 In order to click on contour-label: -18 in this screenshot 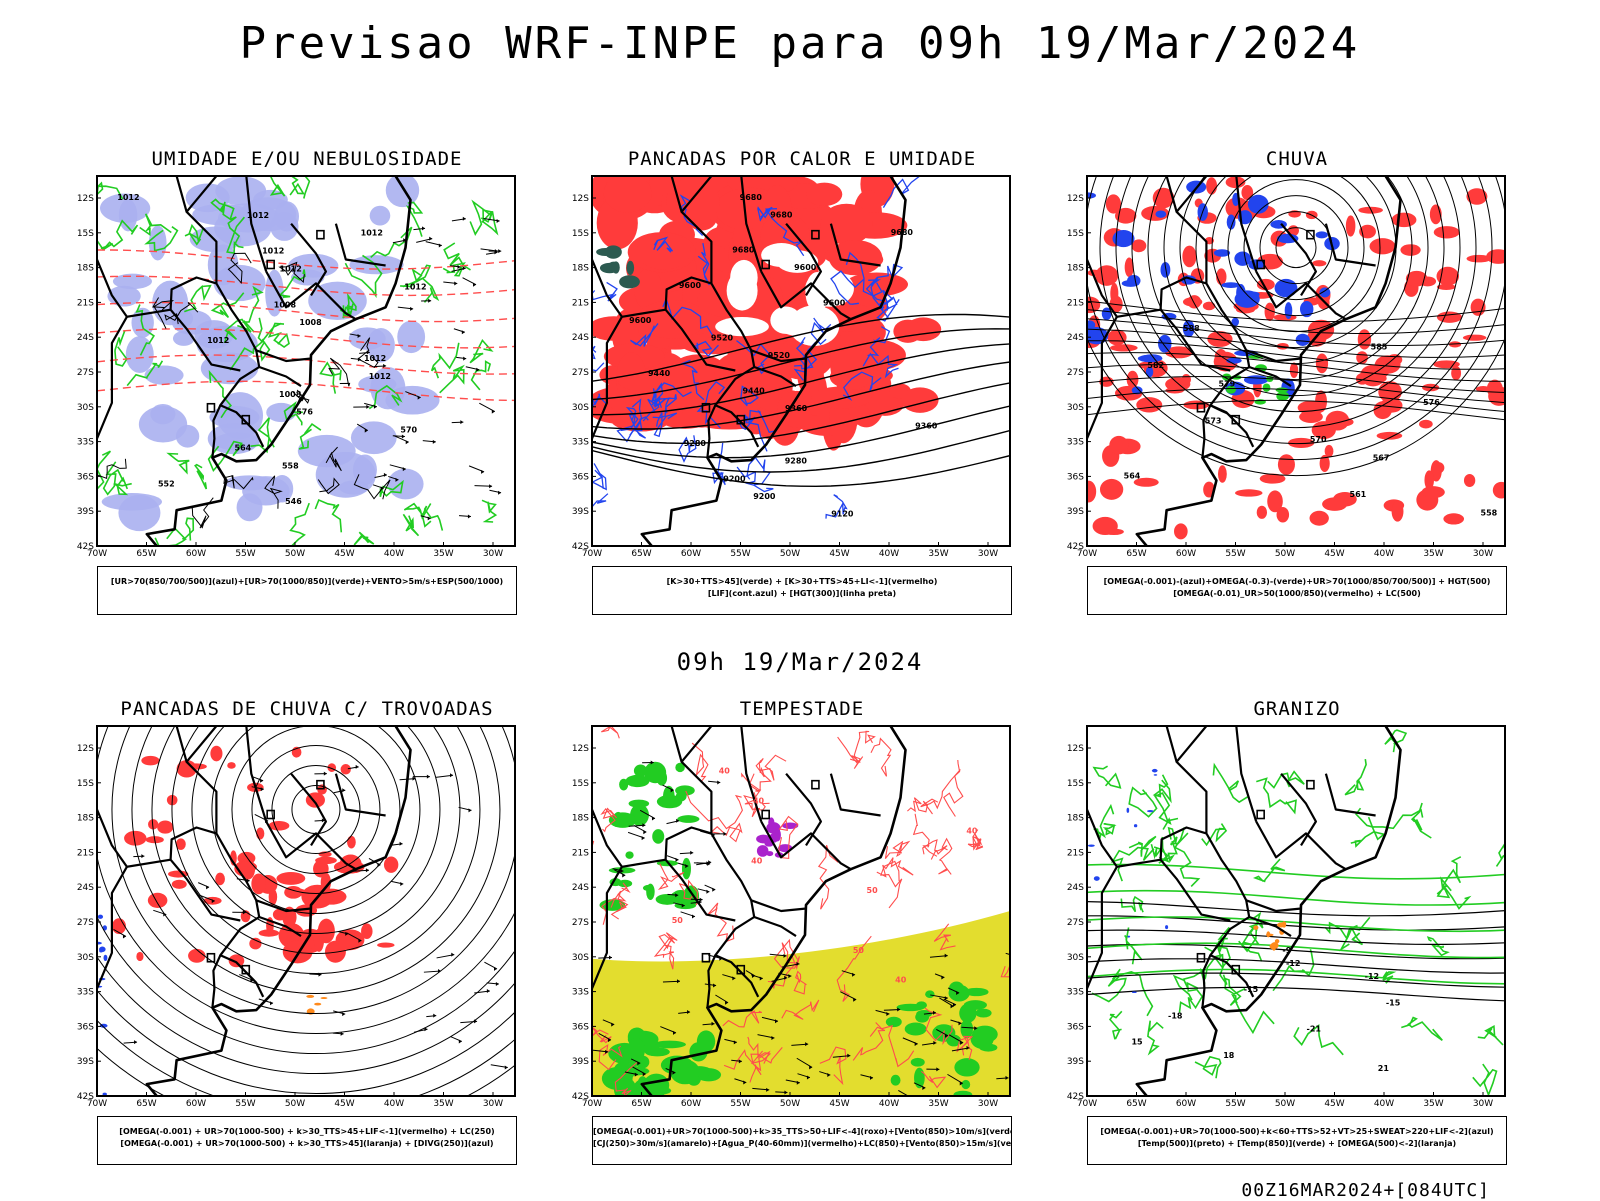, I will do `click(1175, 1015)`.